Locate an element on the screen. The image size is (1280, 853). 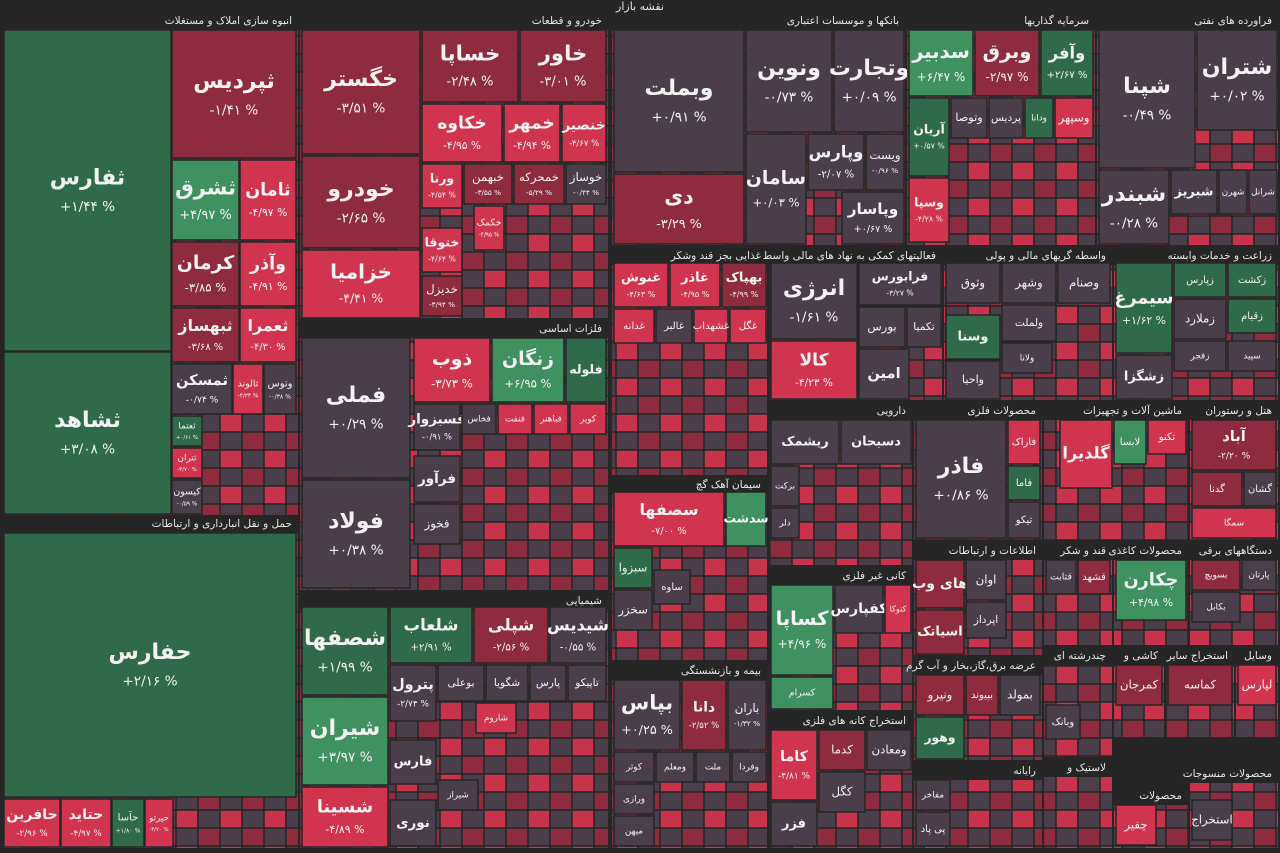
tile-name: فرآور is located at coordinates (436, 478).